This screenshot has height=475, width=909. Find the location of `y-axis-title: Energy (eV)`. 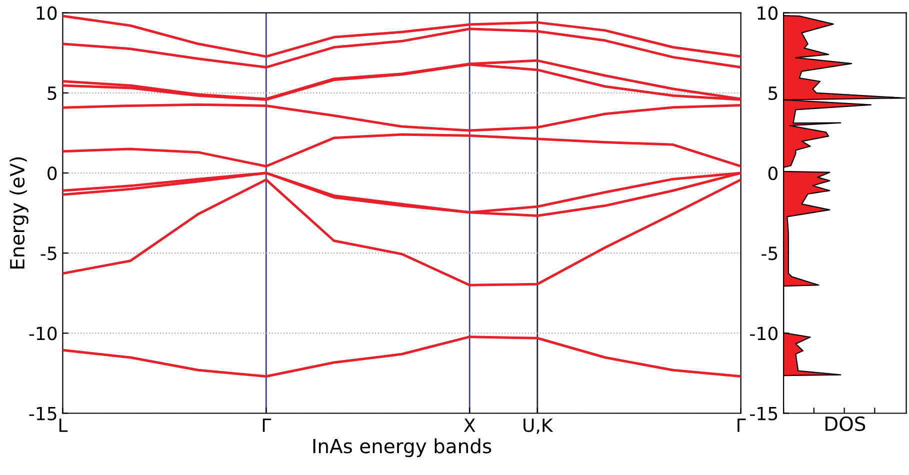

y-axis-title: Energy (eV) is located at coordinates (19, 212).